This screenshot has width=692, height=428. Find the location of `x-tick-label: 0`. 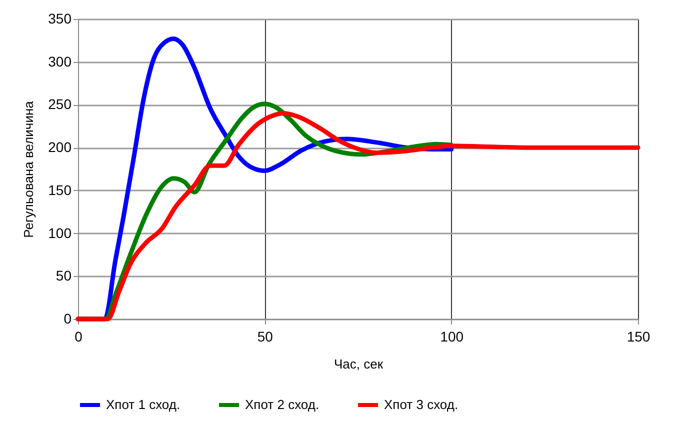

x-tick-label: 0 is located at coordinates (78, 336).